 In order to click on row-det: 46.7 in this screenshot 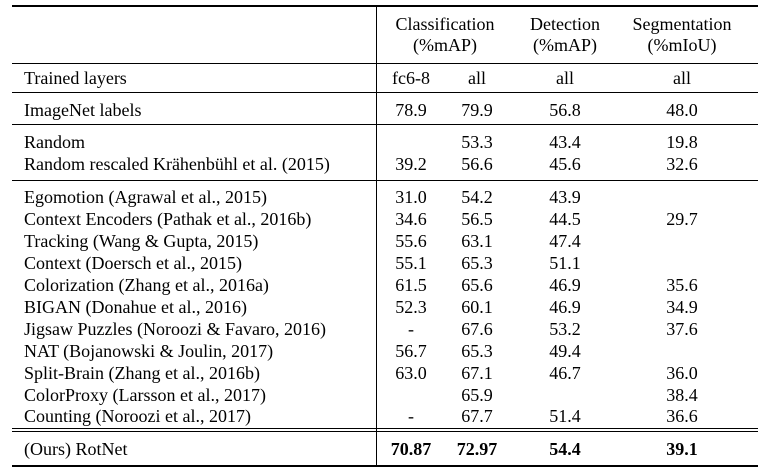, I will do `click(565, 373)`.